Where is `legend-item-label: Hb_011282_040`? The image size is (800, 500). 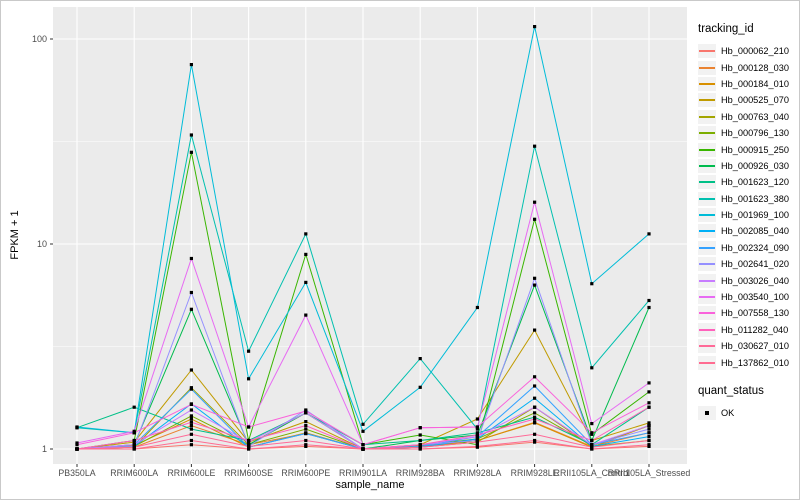 legend-item-label: Hb_011282_040 is located at coordinates (755, 329).